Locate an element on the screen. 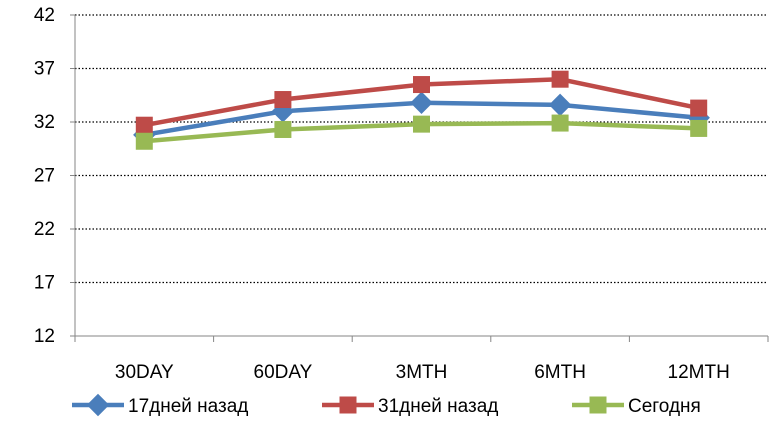 The height and width of the screenshot is (422, 769). x-tick-label: 30DAY is located at coordinates (144, 372).